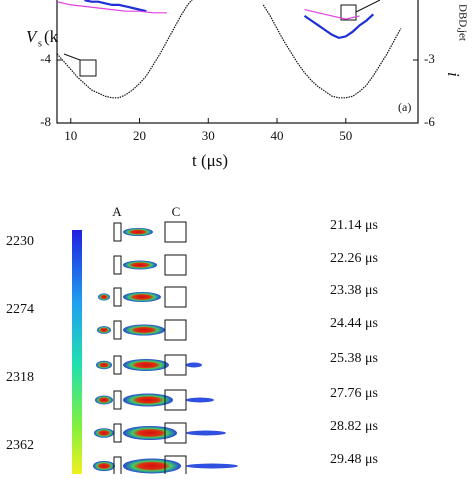  Describe the element at coordinates (45, 121) in the screenshot. I see `y-tick-label: -8` at that location.